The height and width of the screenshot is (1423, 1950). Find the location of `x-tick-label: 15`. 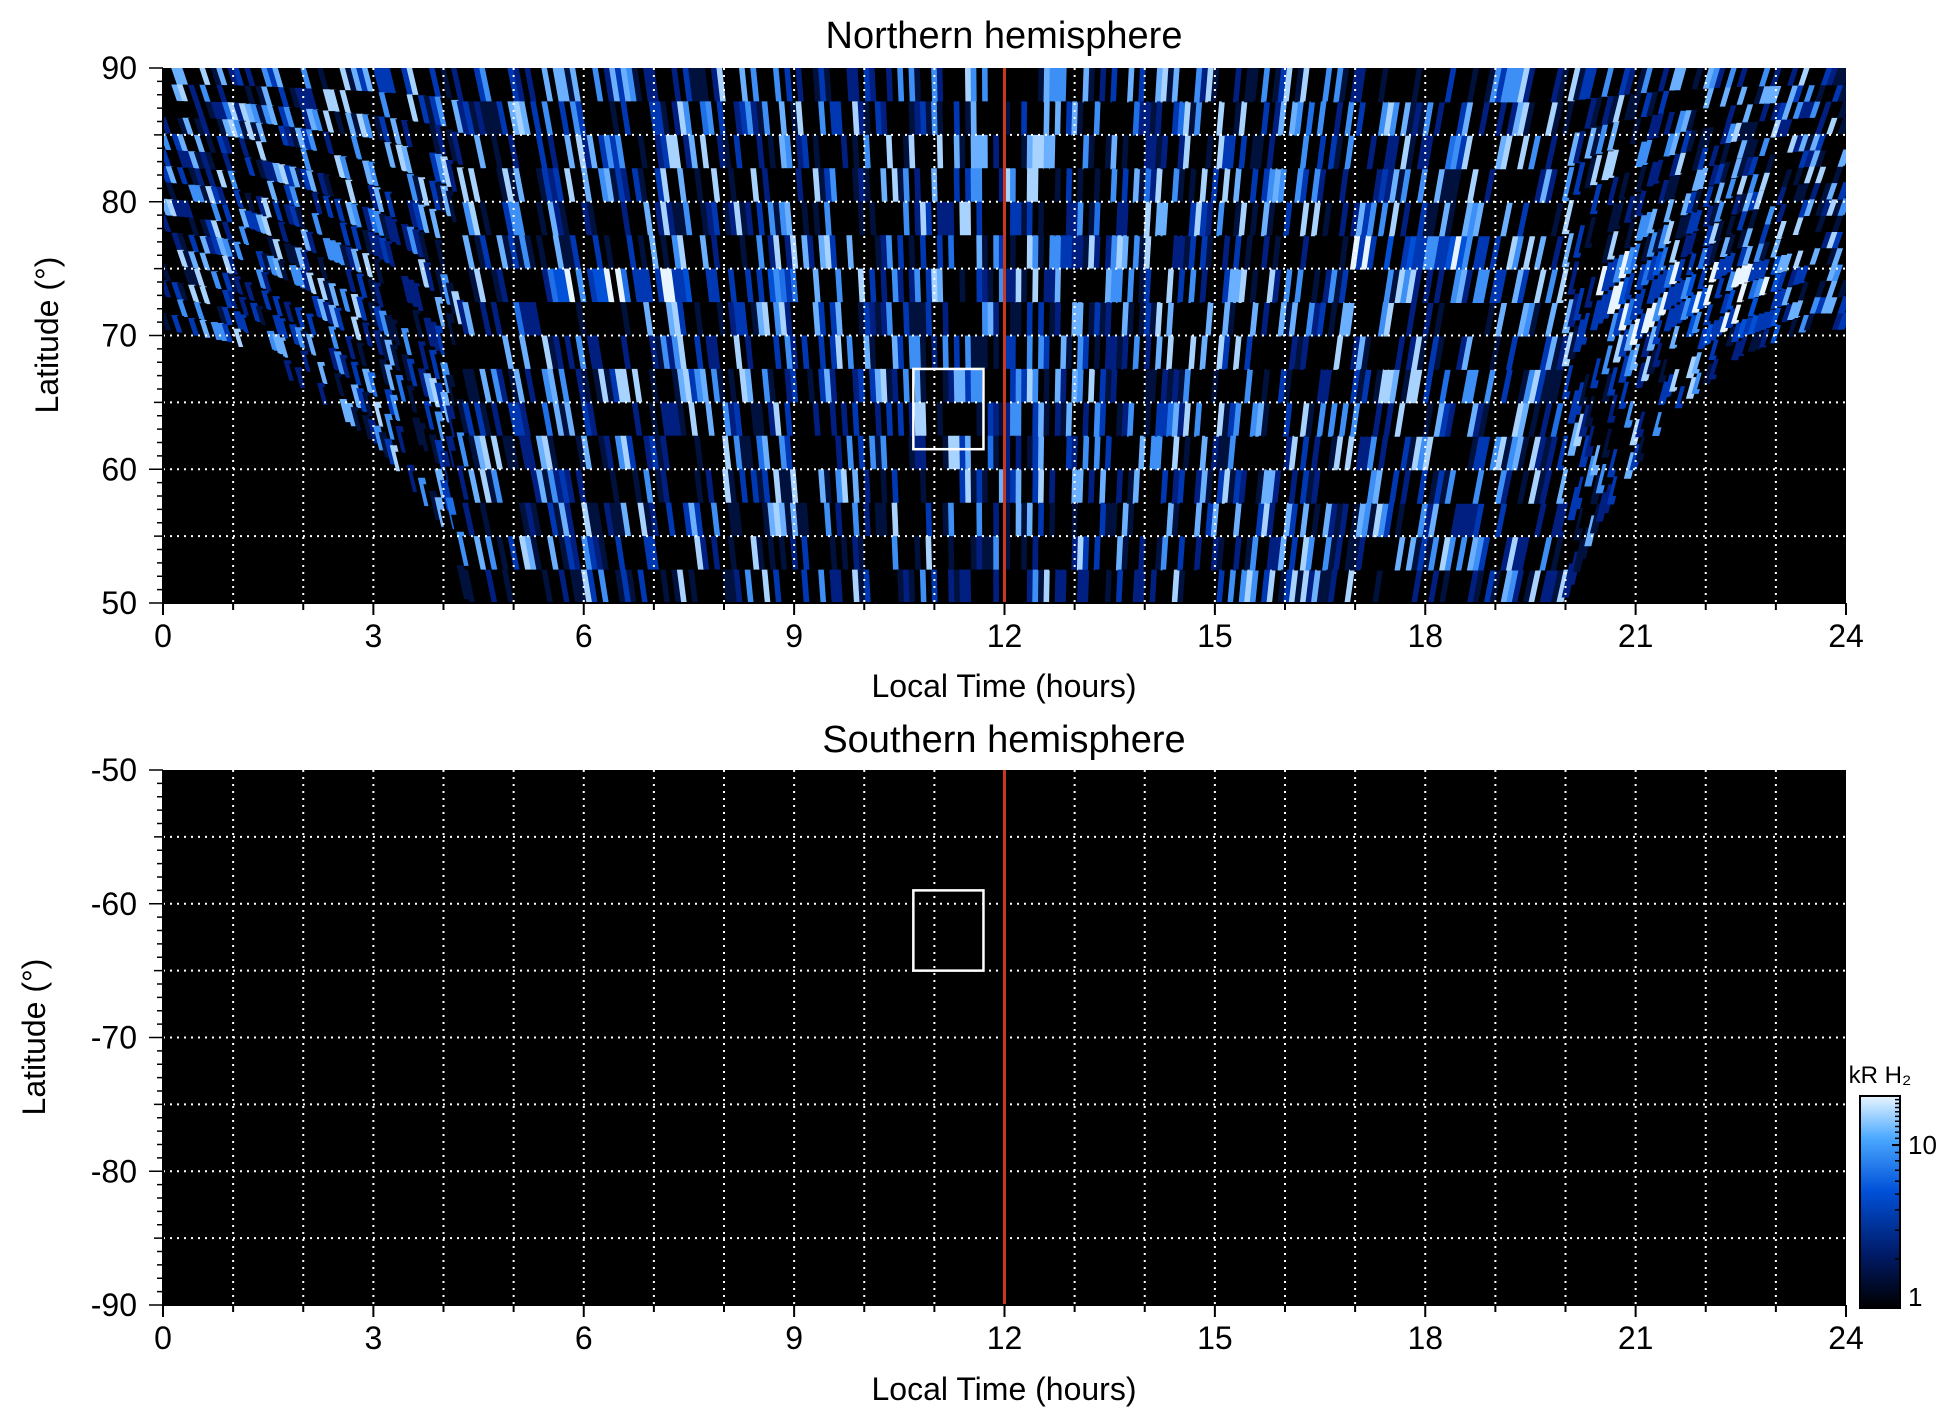

x-tick-label: 15 is located at coordinates (1215, 636).